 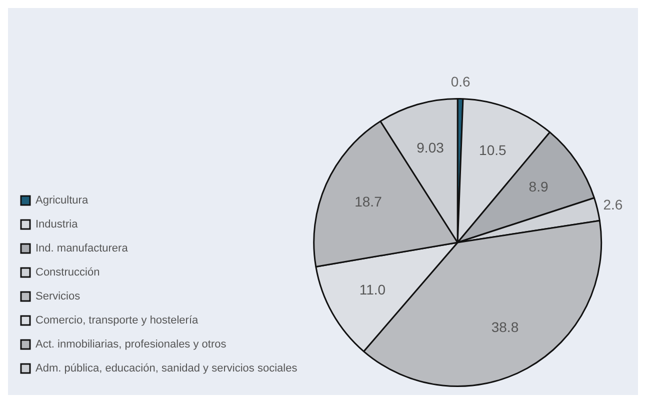 What do you see at coordinates (57, 224) in the screenshot?
I see `legend-label: Industria` at bounding box center [57, 224].